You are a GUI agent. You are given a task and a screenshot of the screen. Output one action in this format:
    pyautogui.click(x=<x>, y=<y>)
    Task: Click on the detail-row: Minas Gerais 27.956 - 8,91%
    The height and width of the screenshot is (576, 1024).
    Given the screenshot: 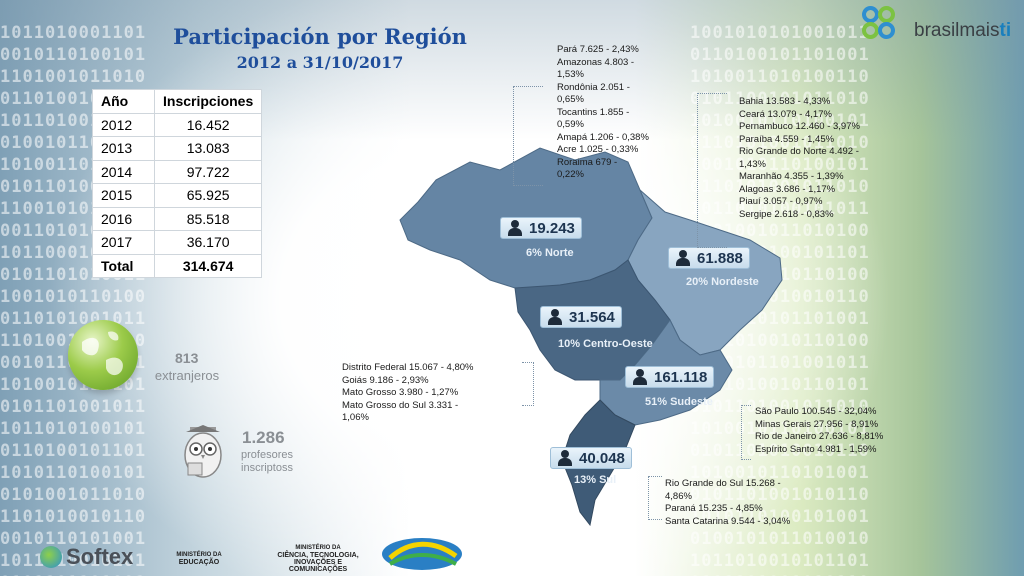 What is the action you would take?
    pyautogui.click(x=817, y=424)
    